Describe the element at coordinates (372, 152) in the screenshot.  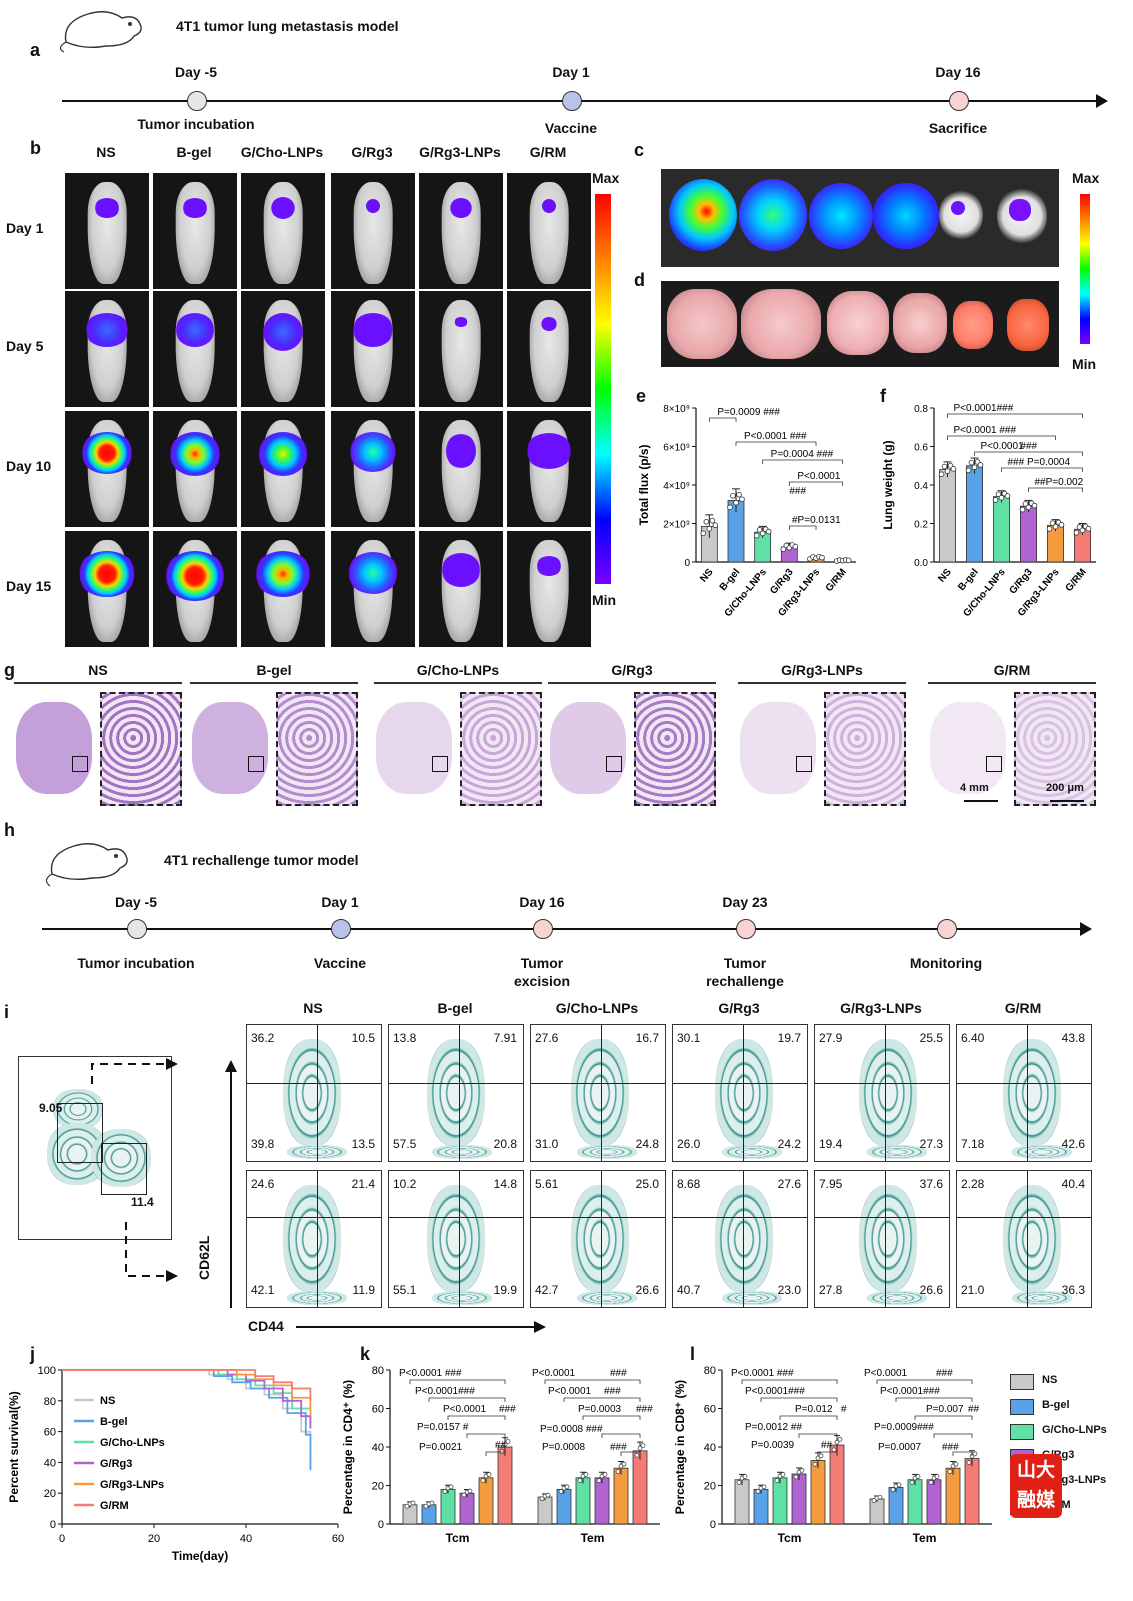
I see `panel-b-group-header: G/Rg3` at that location.